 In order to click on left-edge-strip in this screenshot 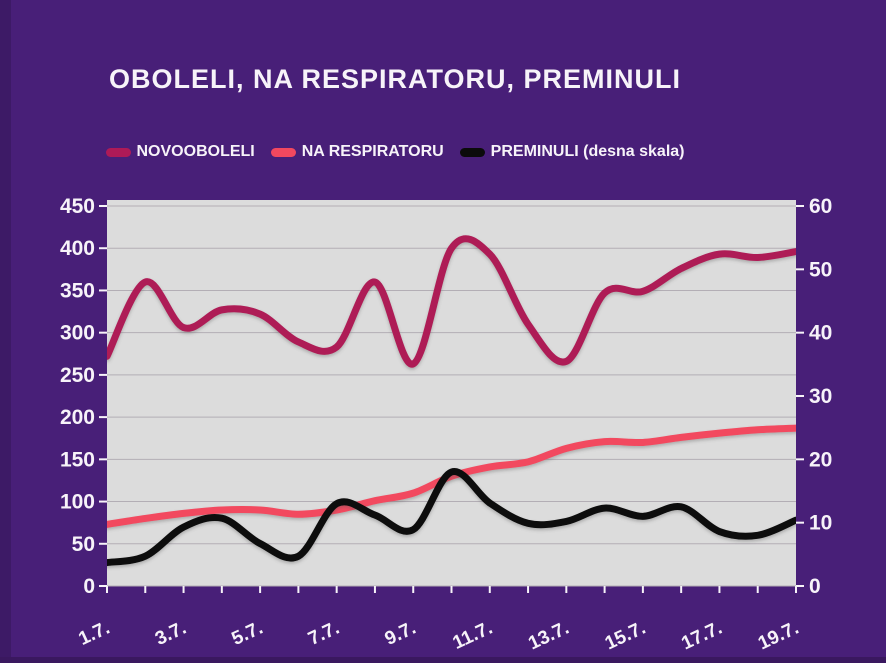, I will do `click(5, 331)`.